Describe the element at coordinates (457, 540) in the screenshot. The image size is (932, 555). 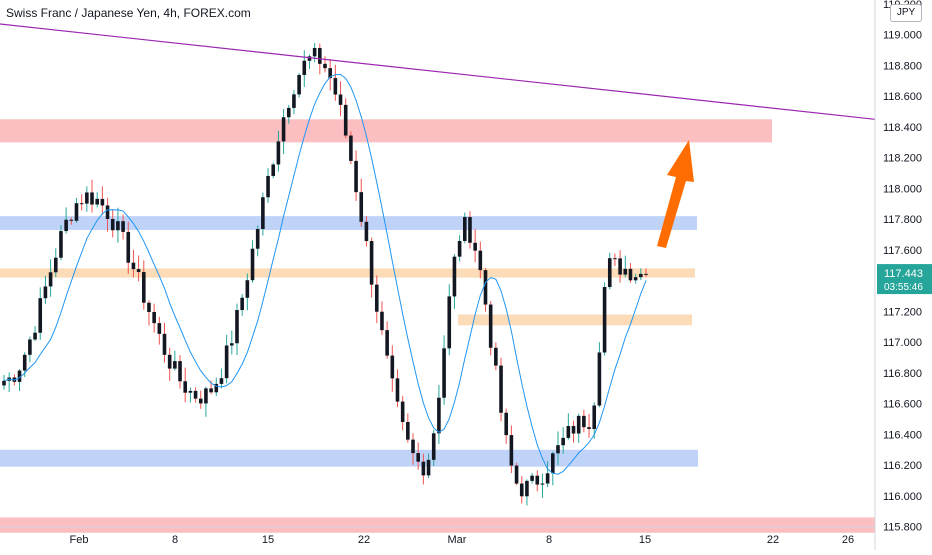
I see `time-axis-label: Mar` at that location.